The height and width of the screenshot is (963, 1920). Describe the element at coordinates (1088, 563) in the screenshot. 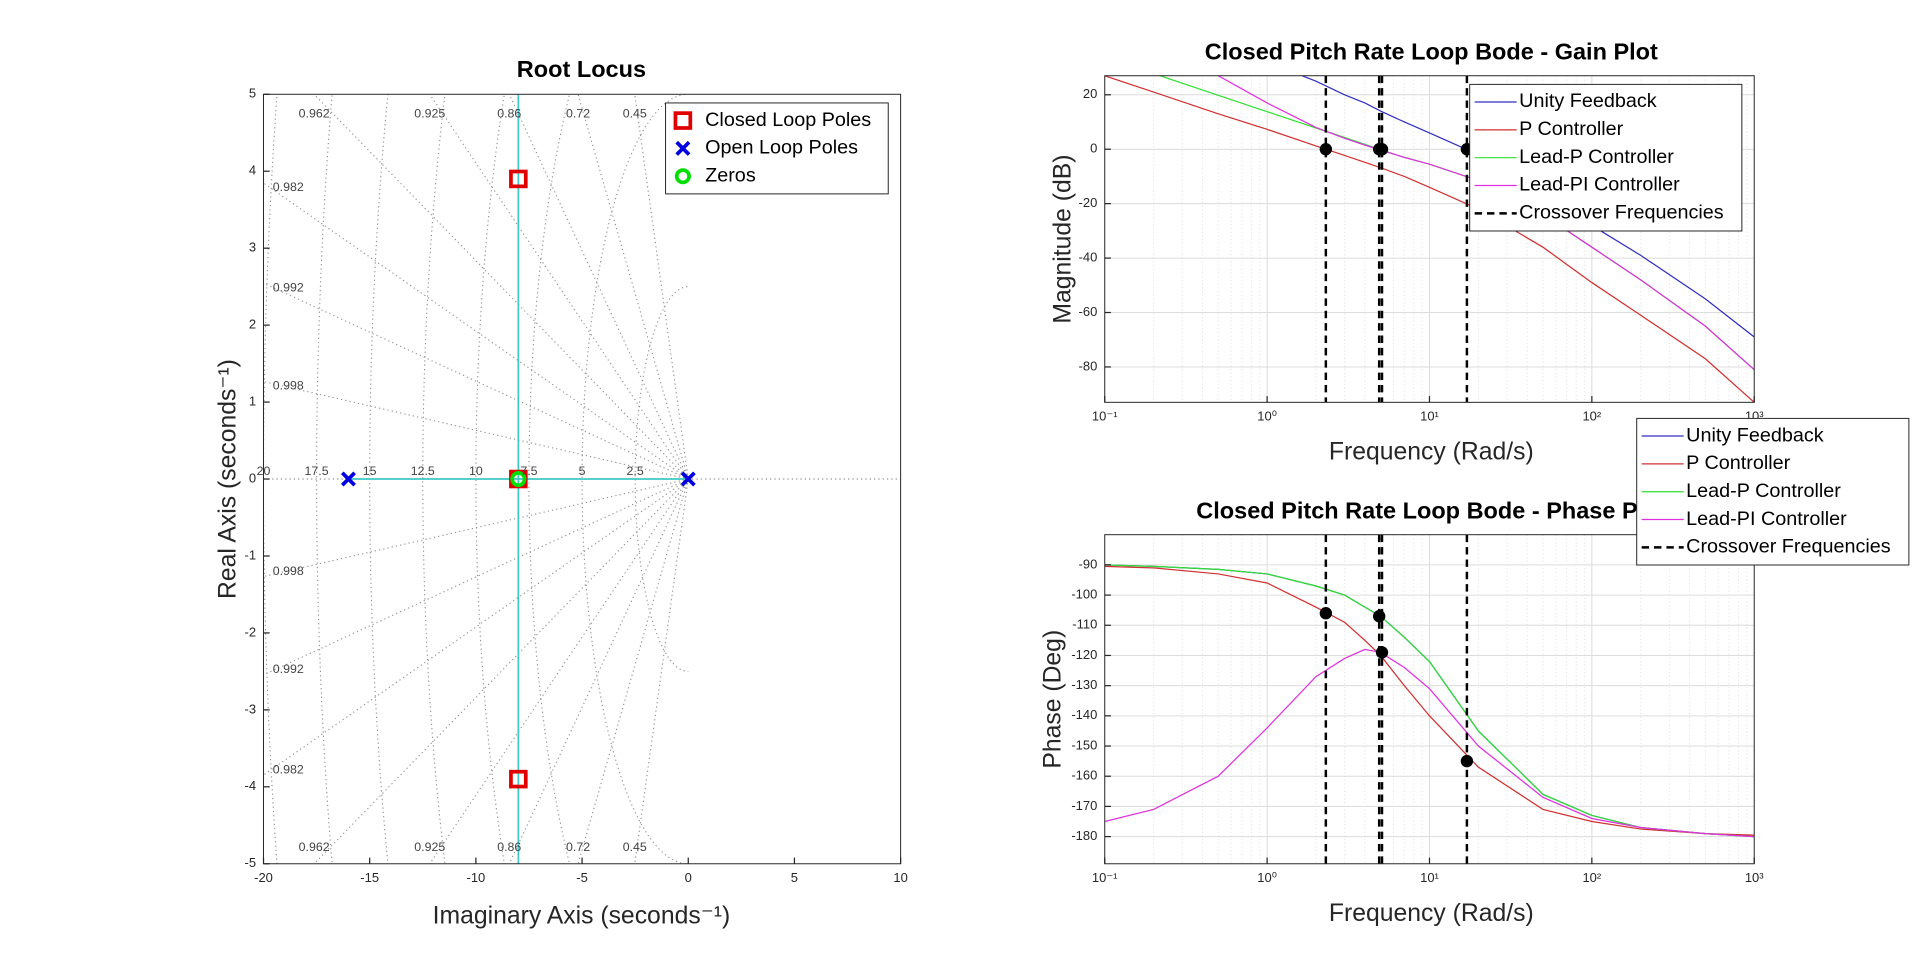

I see `y-tick-label: -90` at that location.